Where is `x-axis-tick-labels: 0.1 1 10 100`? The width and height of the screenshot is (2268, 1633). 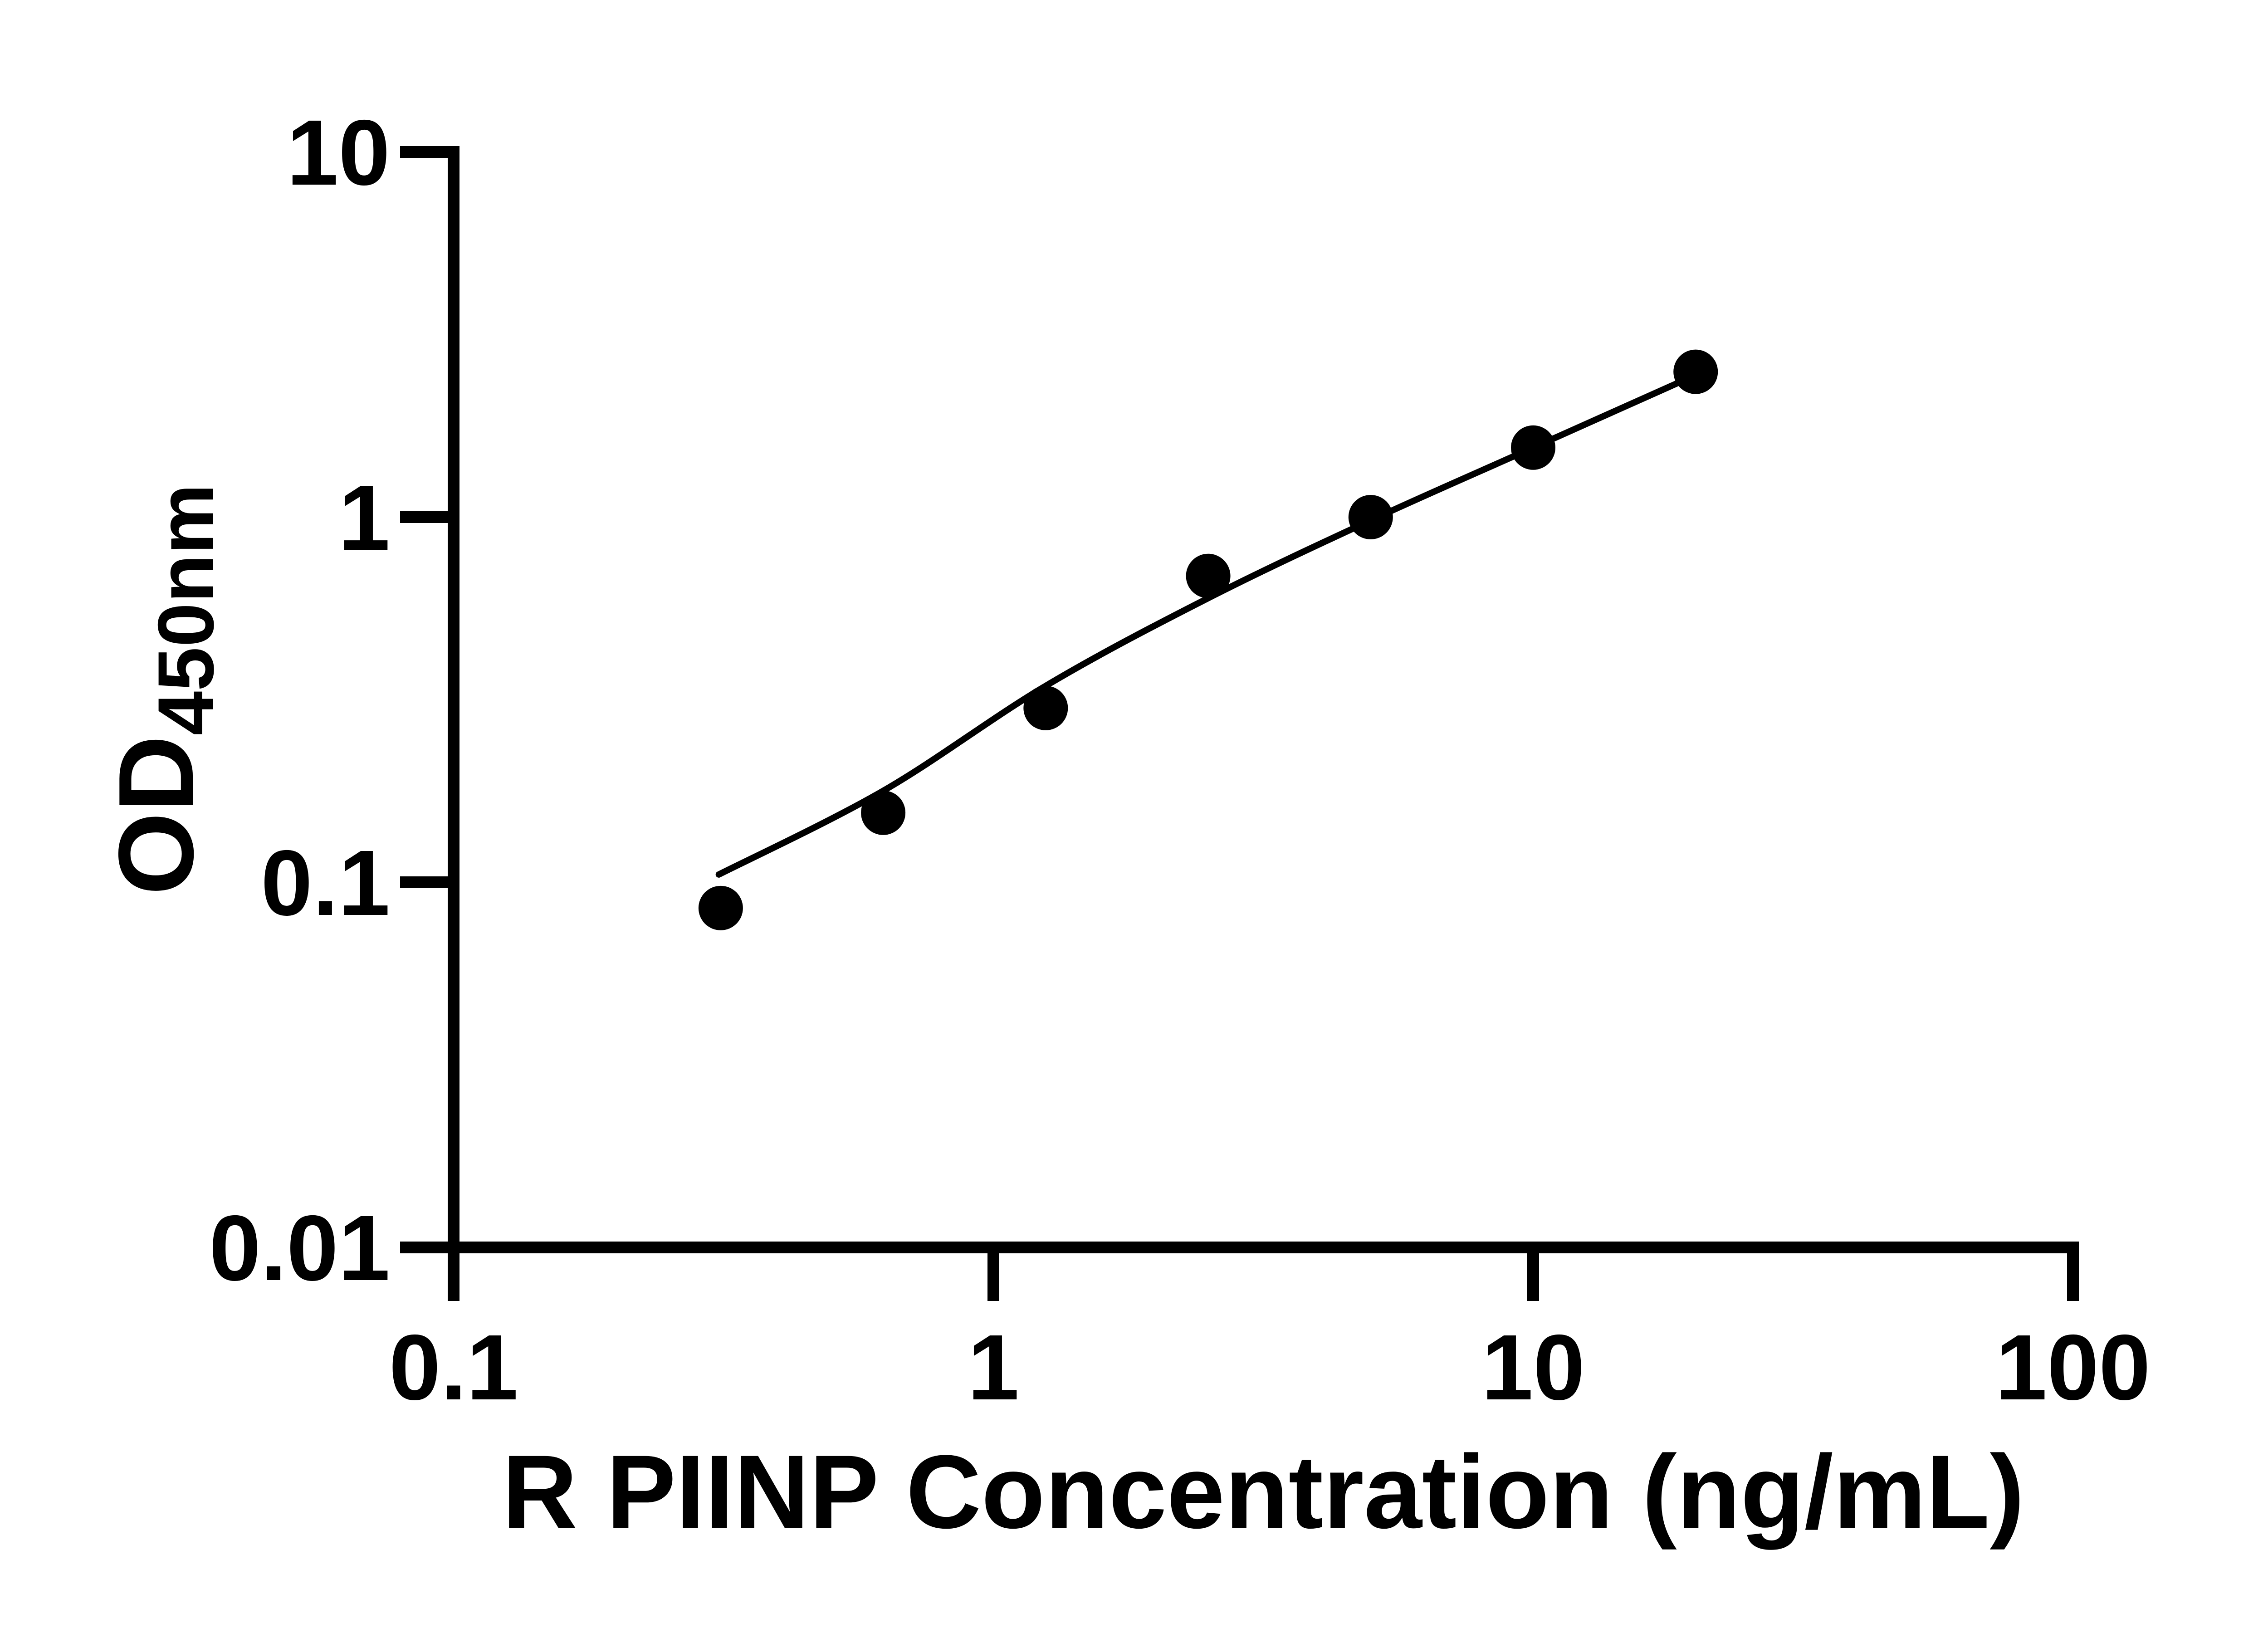
x-axis-tick-labels: 0.1 1 10 100 is located at coordinates (1270, 1367).